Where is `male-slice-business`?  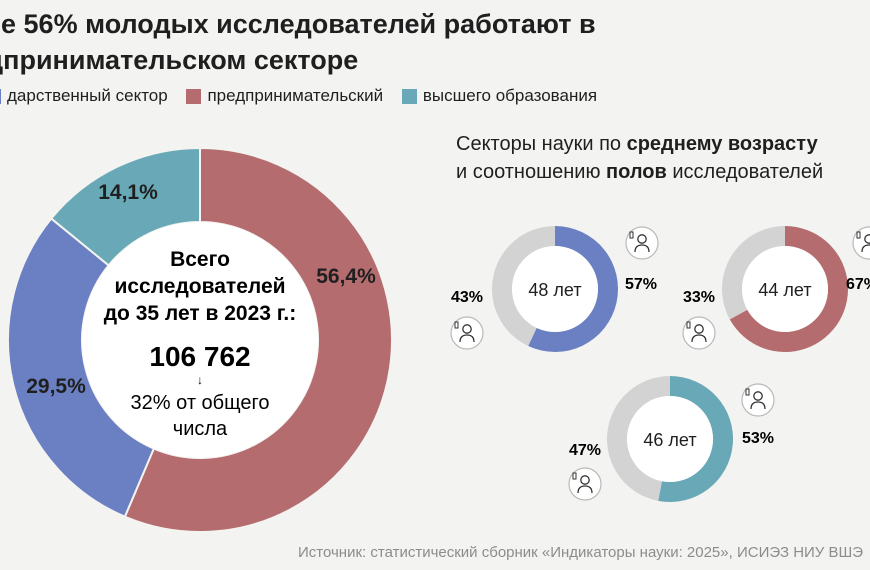
male-slice-business is located at coordinates (789, 289).